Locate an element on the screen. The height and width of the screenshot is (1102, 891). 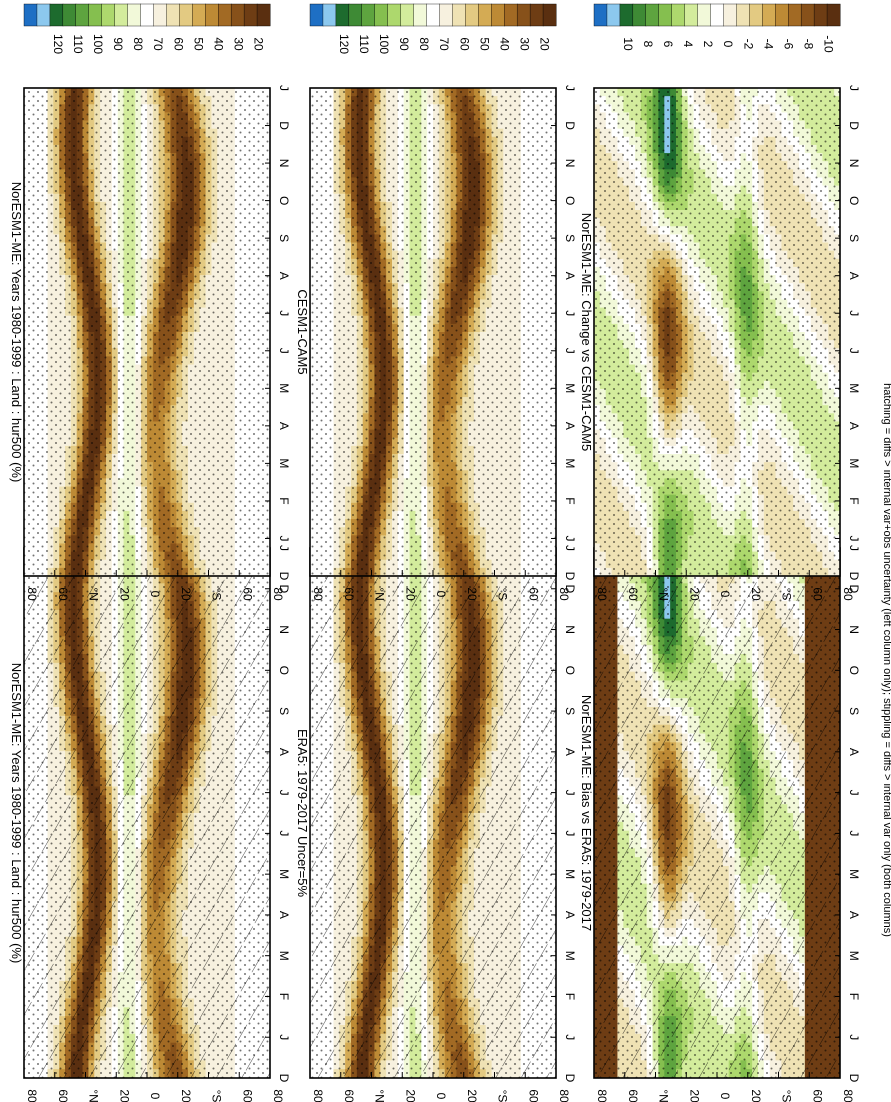
hatching is located at coordinates (147, 813).